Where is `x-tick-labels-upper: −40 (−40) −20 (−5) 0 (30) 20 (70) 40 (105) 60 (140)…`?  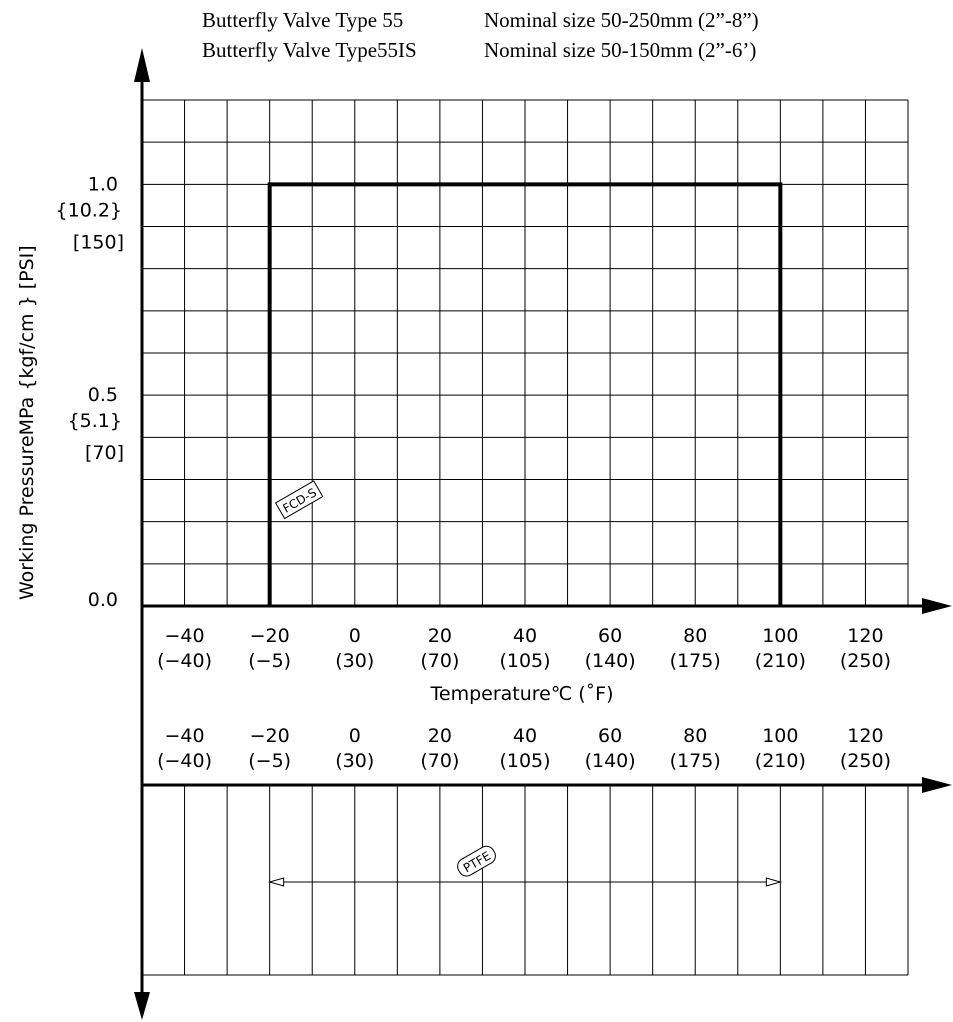 x-tick-labels-upper: −40 (−40) −20 (−5) 0 (30) 20 (70) 40 (105) 60 (140)… is located at coordinates (524, 648).